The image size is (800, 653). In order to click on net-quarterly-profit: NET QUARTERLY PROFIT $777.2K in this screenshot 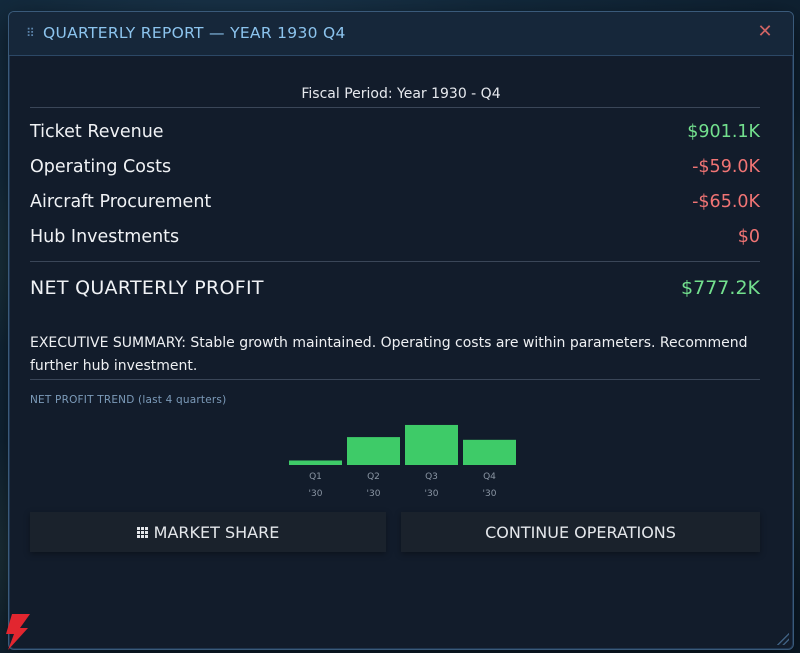, I will do `click(395, 290)`.